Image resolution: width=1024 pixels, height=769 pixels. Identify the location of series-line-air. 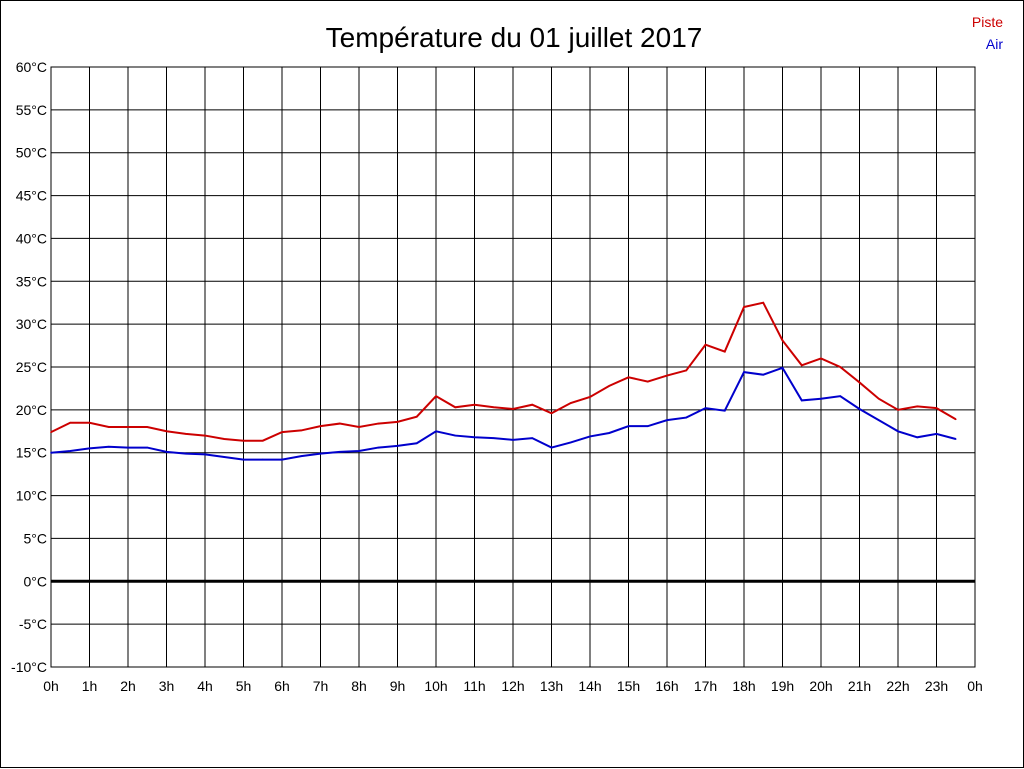
(503, 413).